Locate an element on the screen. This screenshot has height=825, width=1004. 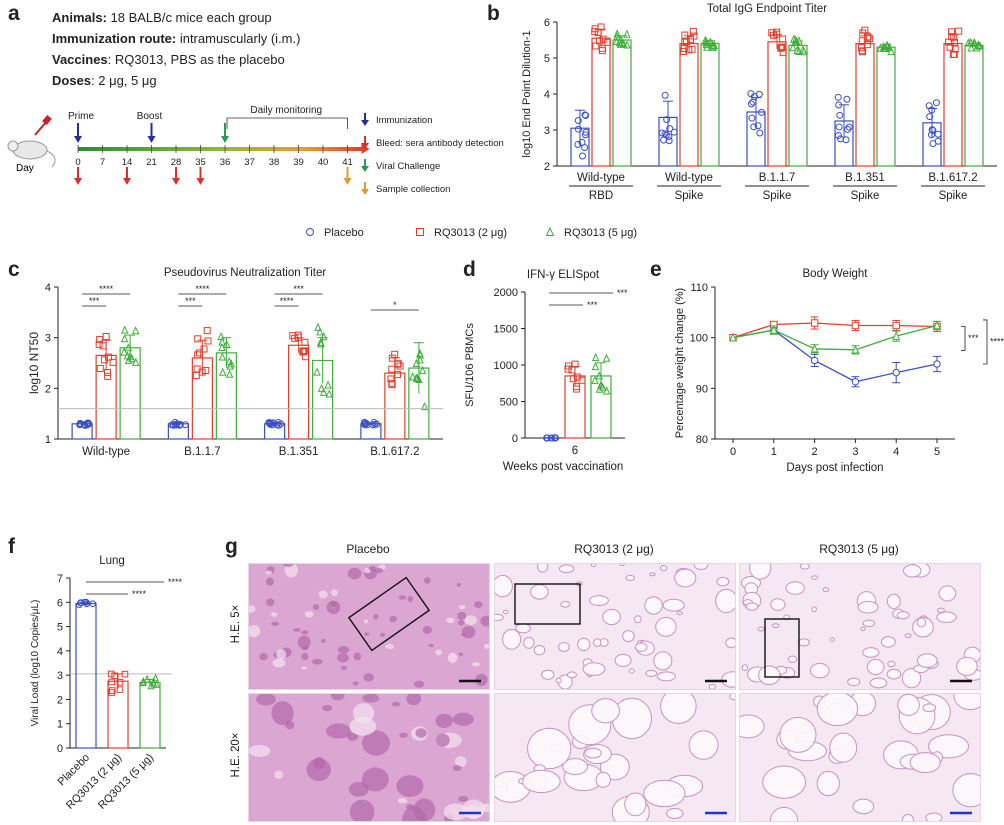
protocol-value: : RQ3013, PBS as the placebo is located at coordinates (196, 59).